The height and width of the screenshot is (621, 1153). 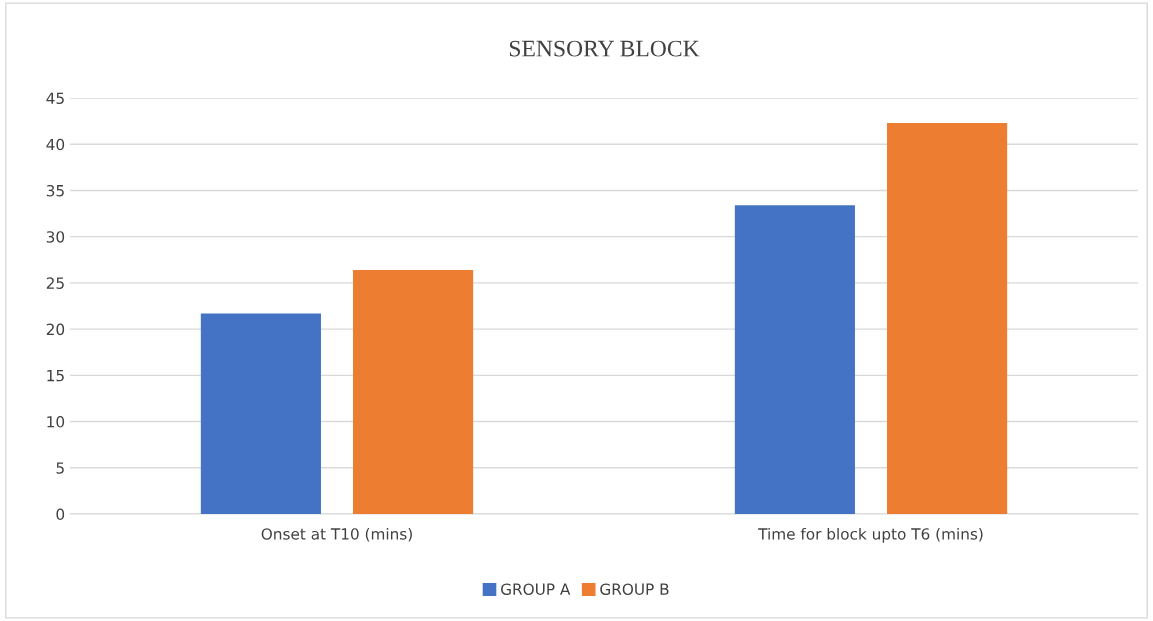 What do you see at coordinates (55, 329) in the screenshot?
I see `y-tick-label: 20` at bounding box center [55, 329].